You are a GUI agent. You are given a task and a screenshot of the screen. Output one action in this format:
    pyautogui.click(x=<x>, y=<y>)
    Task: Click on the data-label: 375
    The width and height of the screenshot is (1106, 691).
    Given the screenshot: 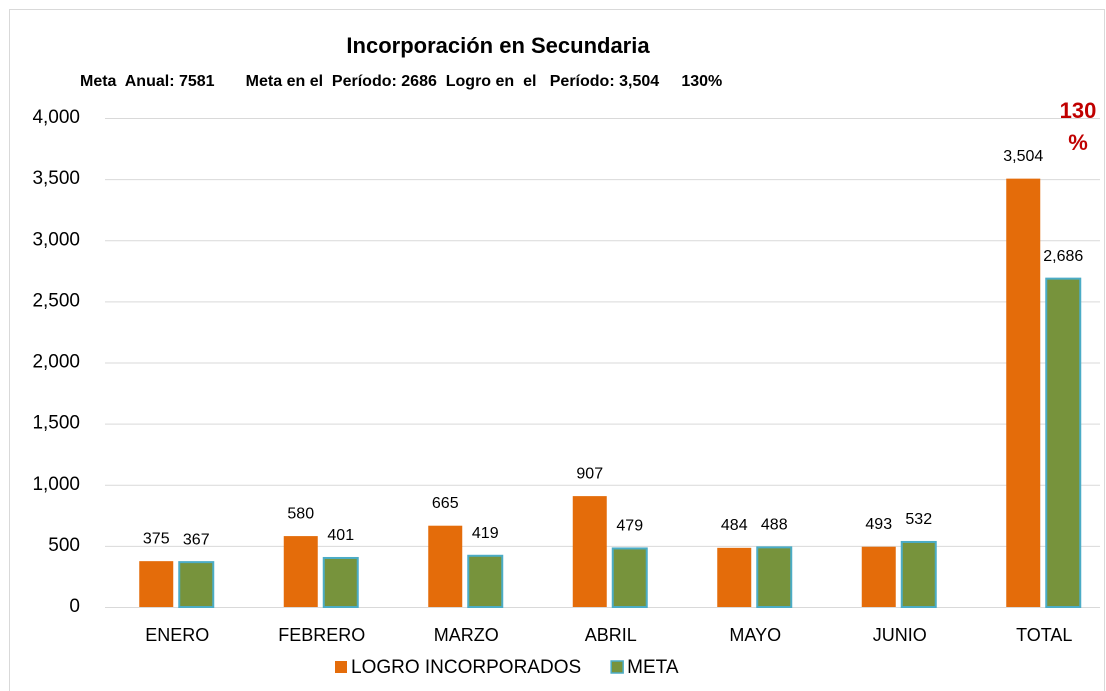 What is the action you would take?
    pyautogui.click(x=156, y=538)
    